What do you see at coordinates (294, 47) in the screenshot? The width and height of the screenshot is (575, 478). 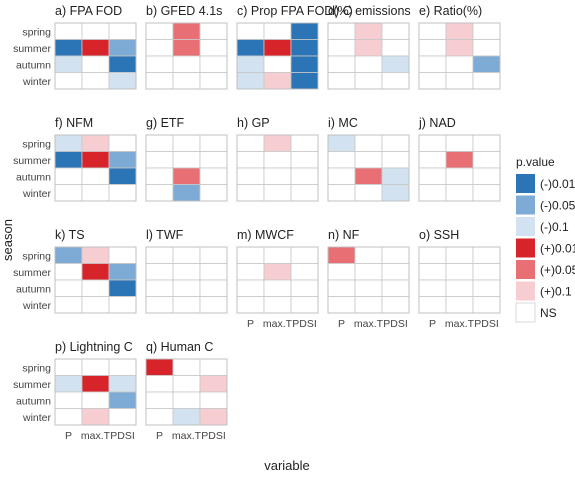 I see `panel-3: c) Prop FPA FOD(%)` at bounding box center [294, 47].